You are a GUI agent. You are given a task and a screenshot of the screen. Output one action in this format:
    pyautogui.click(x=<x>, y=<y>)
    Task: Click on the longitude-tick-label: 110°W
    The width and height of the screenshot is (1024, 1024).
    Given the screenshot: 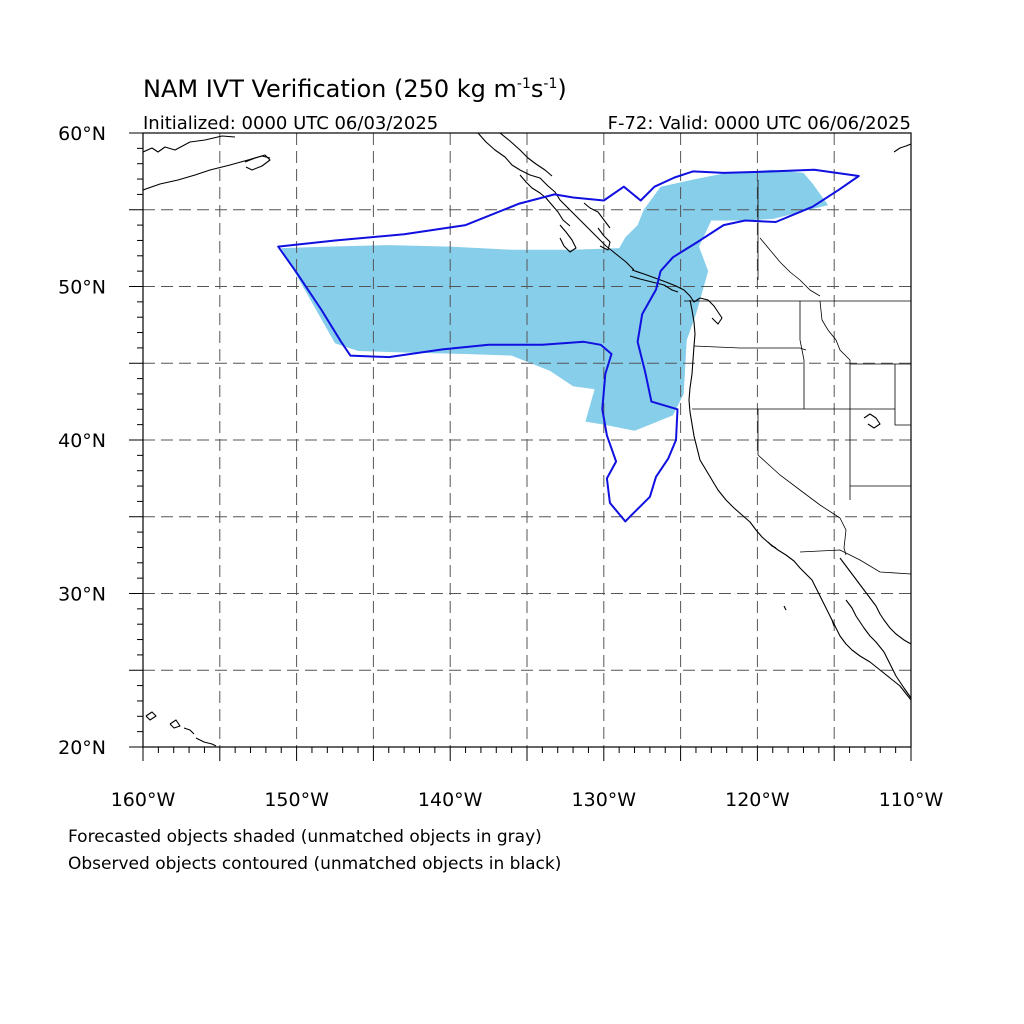 What is the action you would take?
    pyautogui.click(x=911, y=800)
    